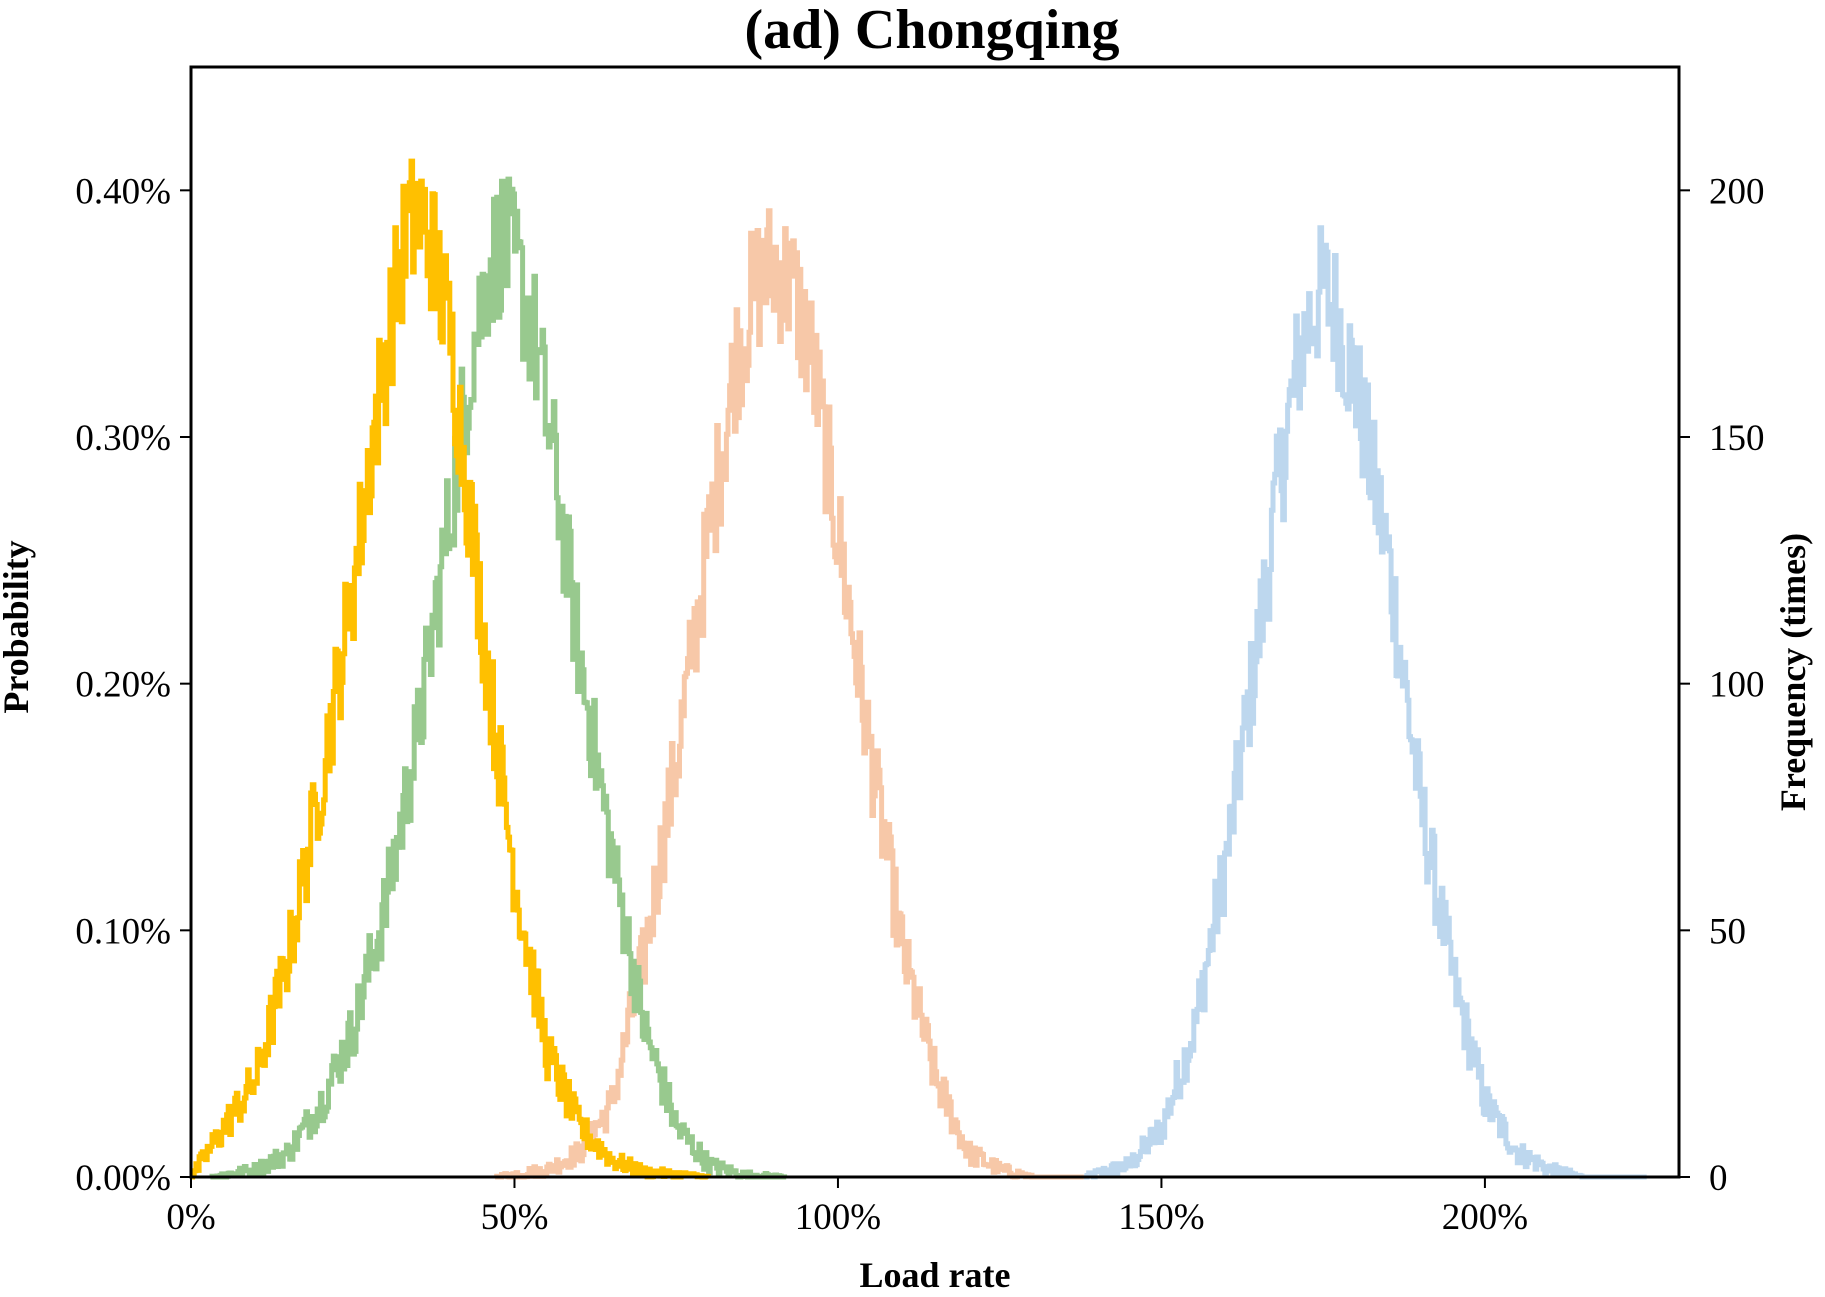  Describe the element at coordinates (123, 191) in the screenshot. I see `y-tick-label: 0.40%` at that location.